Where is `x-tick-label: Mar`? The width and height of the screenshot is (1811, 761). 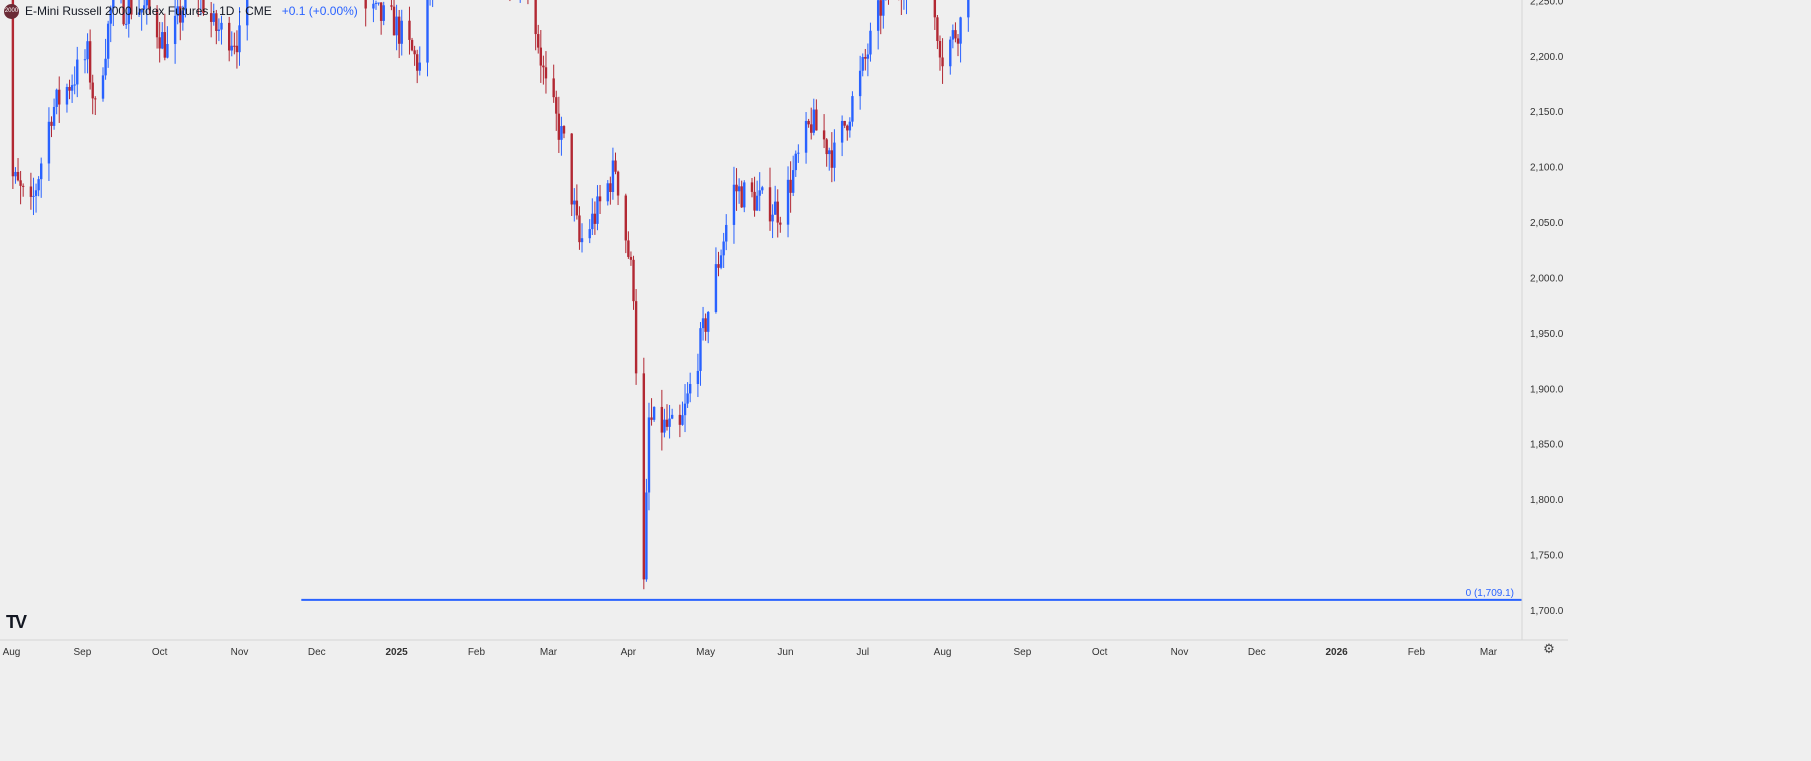 x-tick-label: Mar is located at coordinates (1489, 652).